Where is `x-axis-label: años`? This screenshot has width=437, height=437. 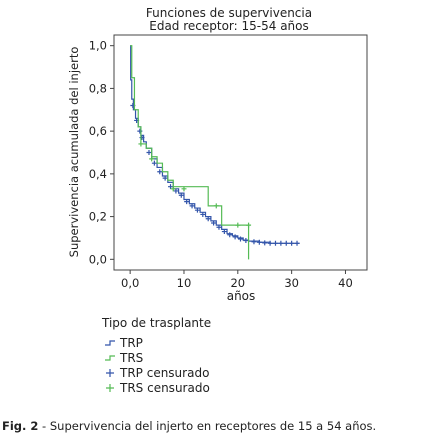
x-axis-label: años is located at coordinates (241, 296).